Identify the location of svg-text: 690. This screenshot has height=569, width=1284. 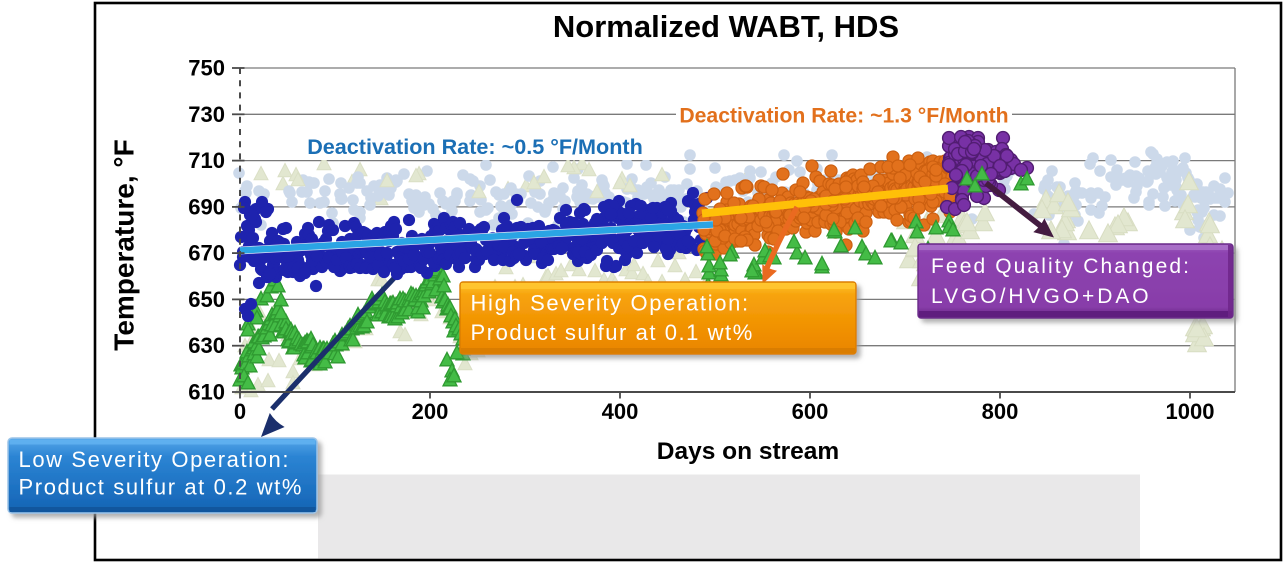
(206, 206).